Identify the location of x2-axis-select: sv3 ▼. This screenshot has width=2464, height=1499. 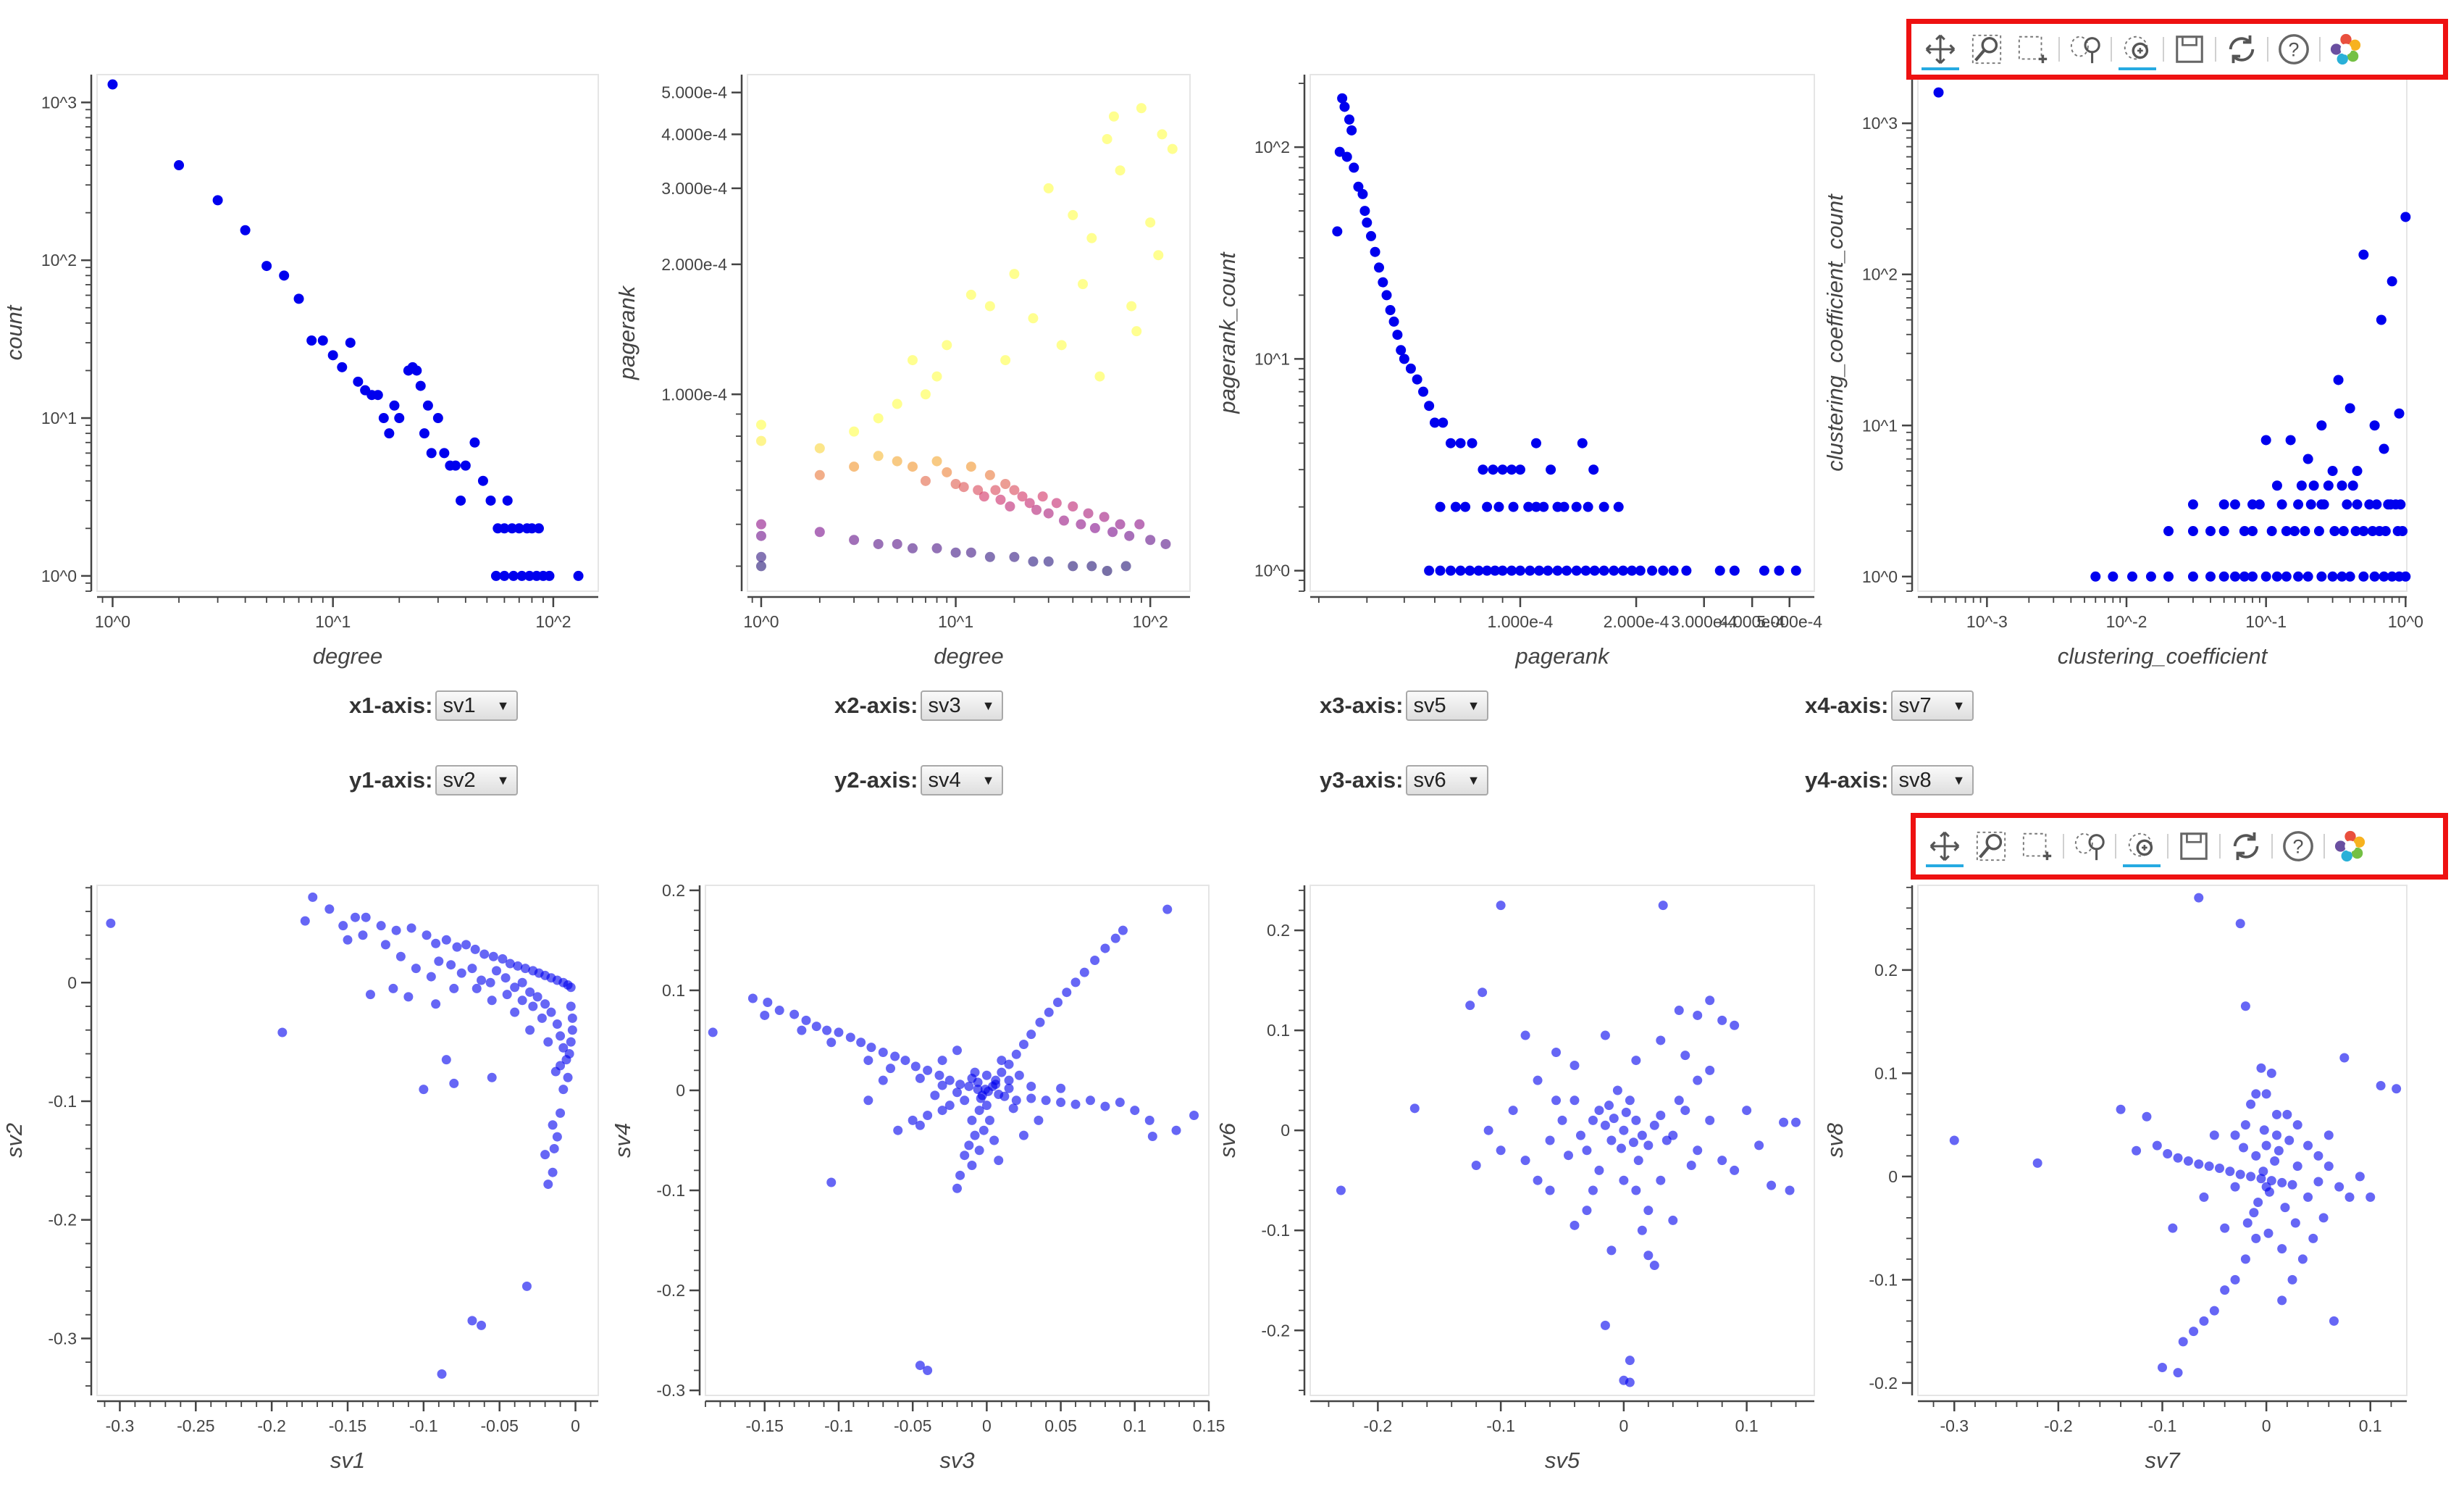
(962, 705).